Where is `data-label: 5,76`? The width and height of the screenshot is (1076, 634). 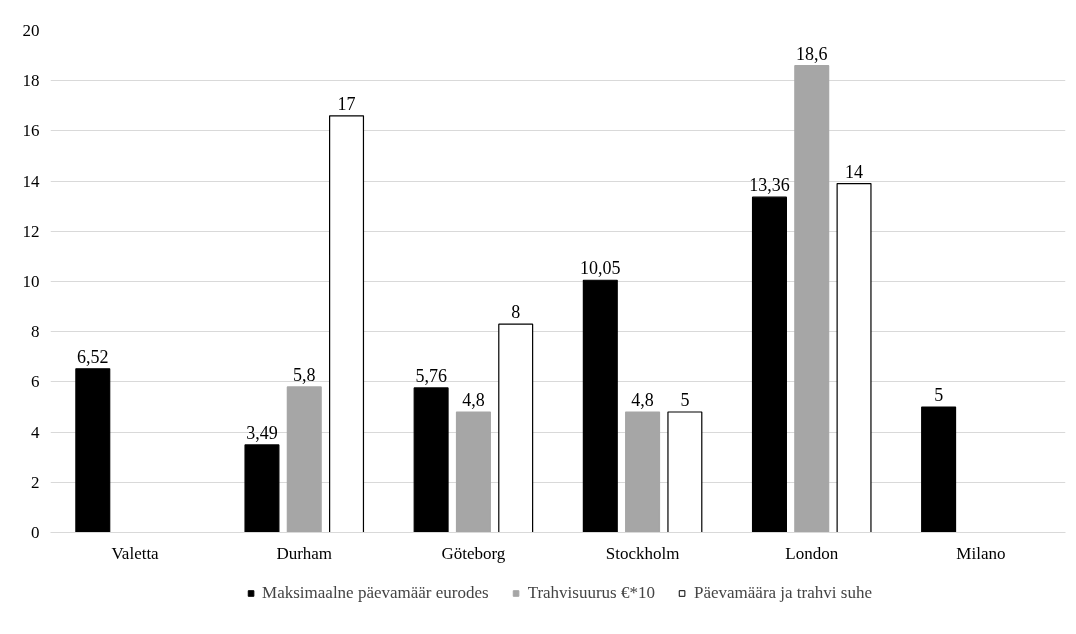 data-label: 5,76 is located at coordinates (431, 375).